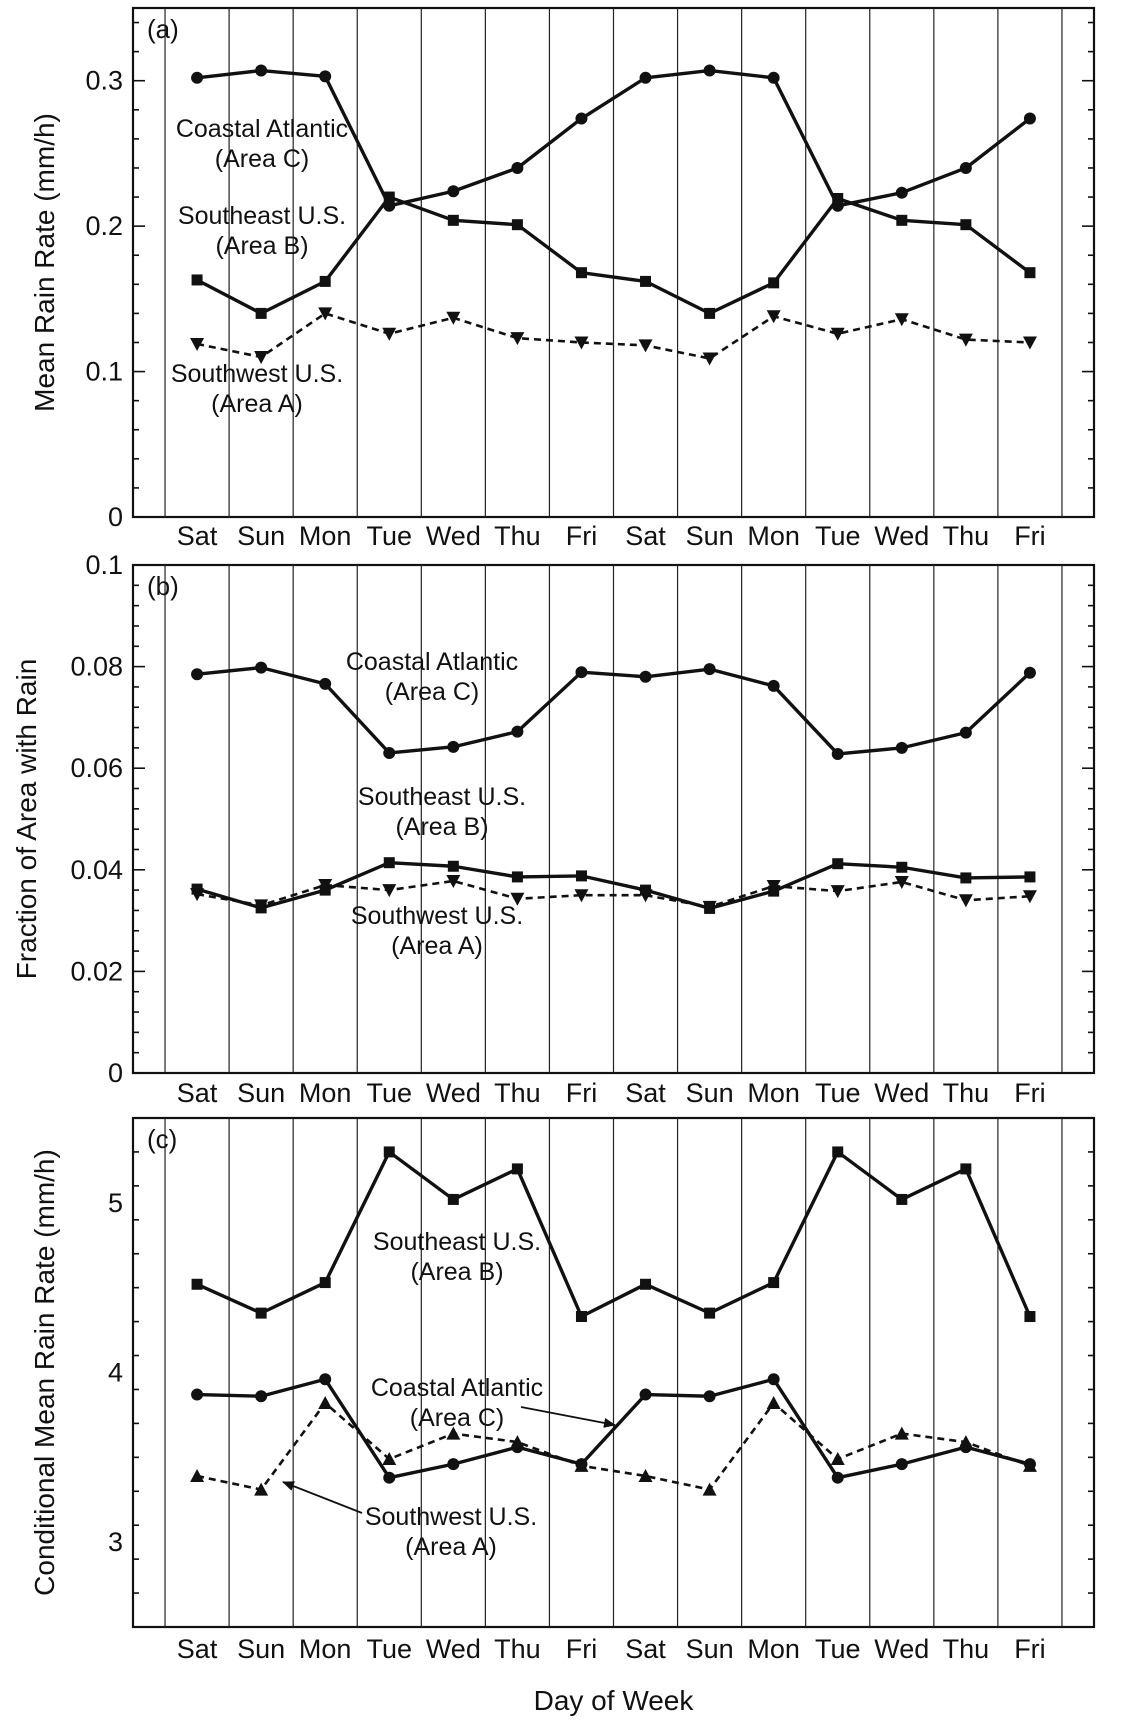 The width and height of the screenshot is (1129, 1724). I want to click on series-label: Southwest U.S., so click(437, 916).